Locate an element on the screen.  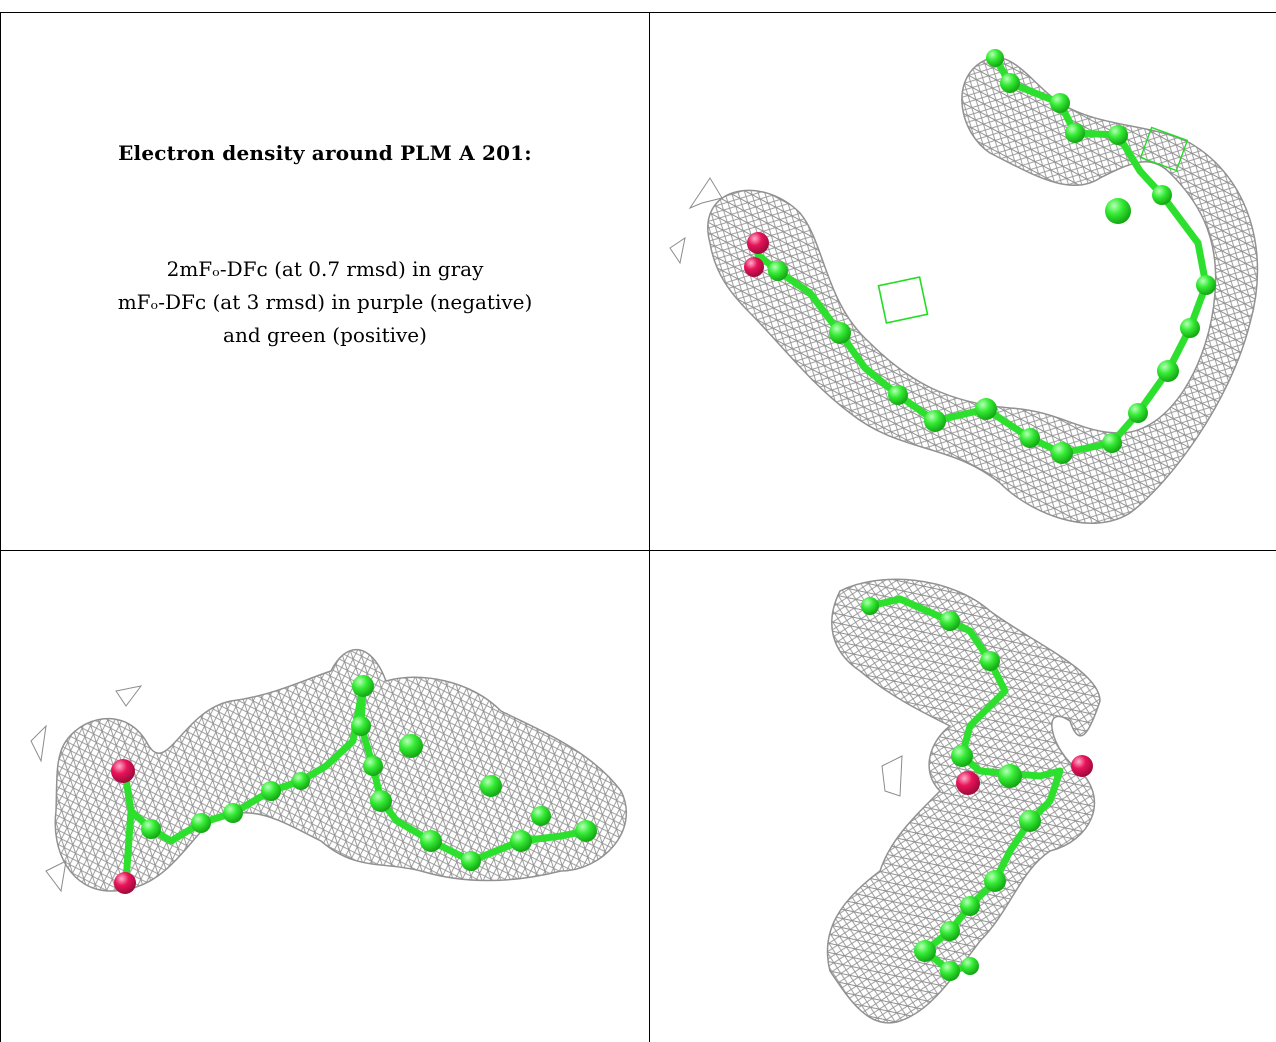
density-render-bottom-left is located at coordinates (329, 771).